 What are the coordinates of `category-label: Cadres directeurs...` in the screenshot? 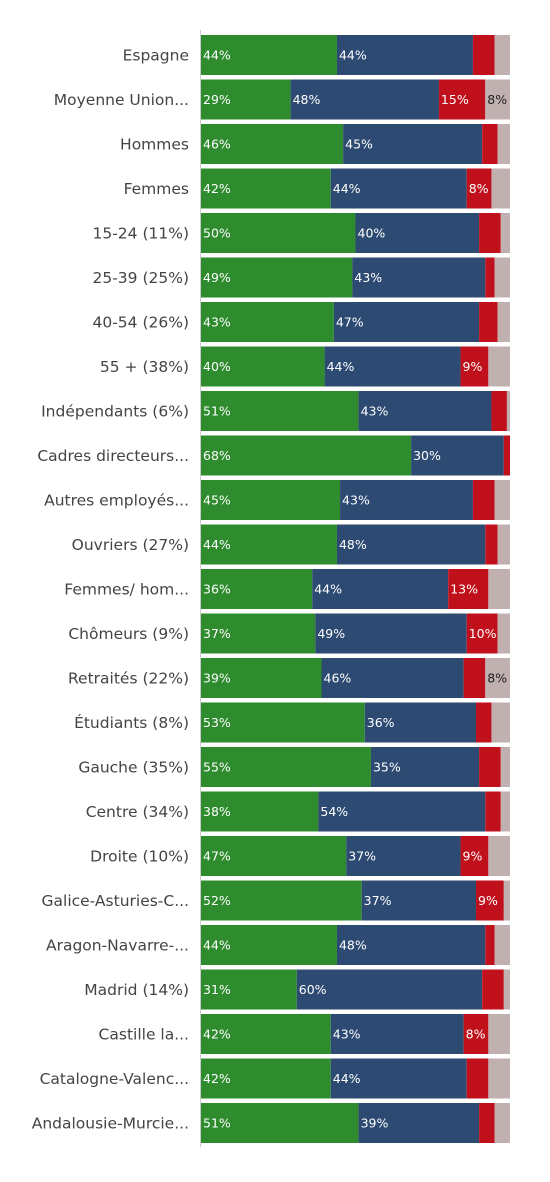 It's located at (113, 456).